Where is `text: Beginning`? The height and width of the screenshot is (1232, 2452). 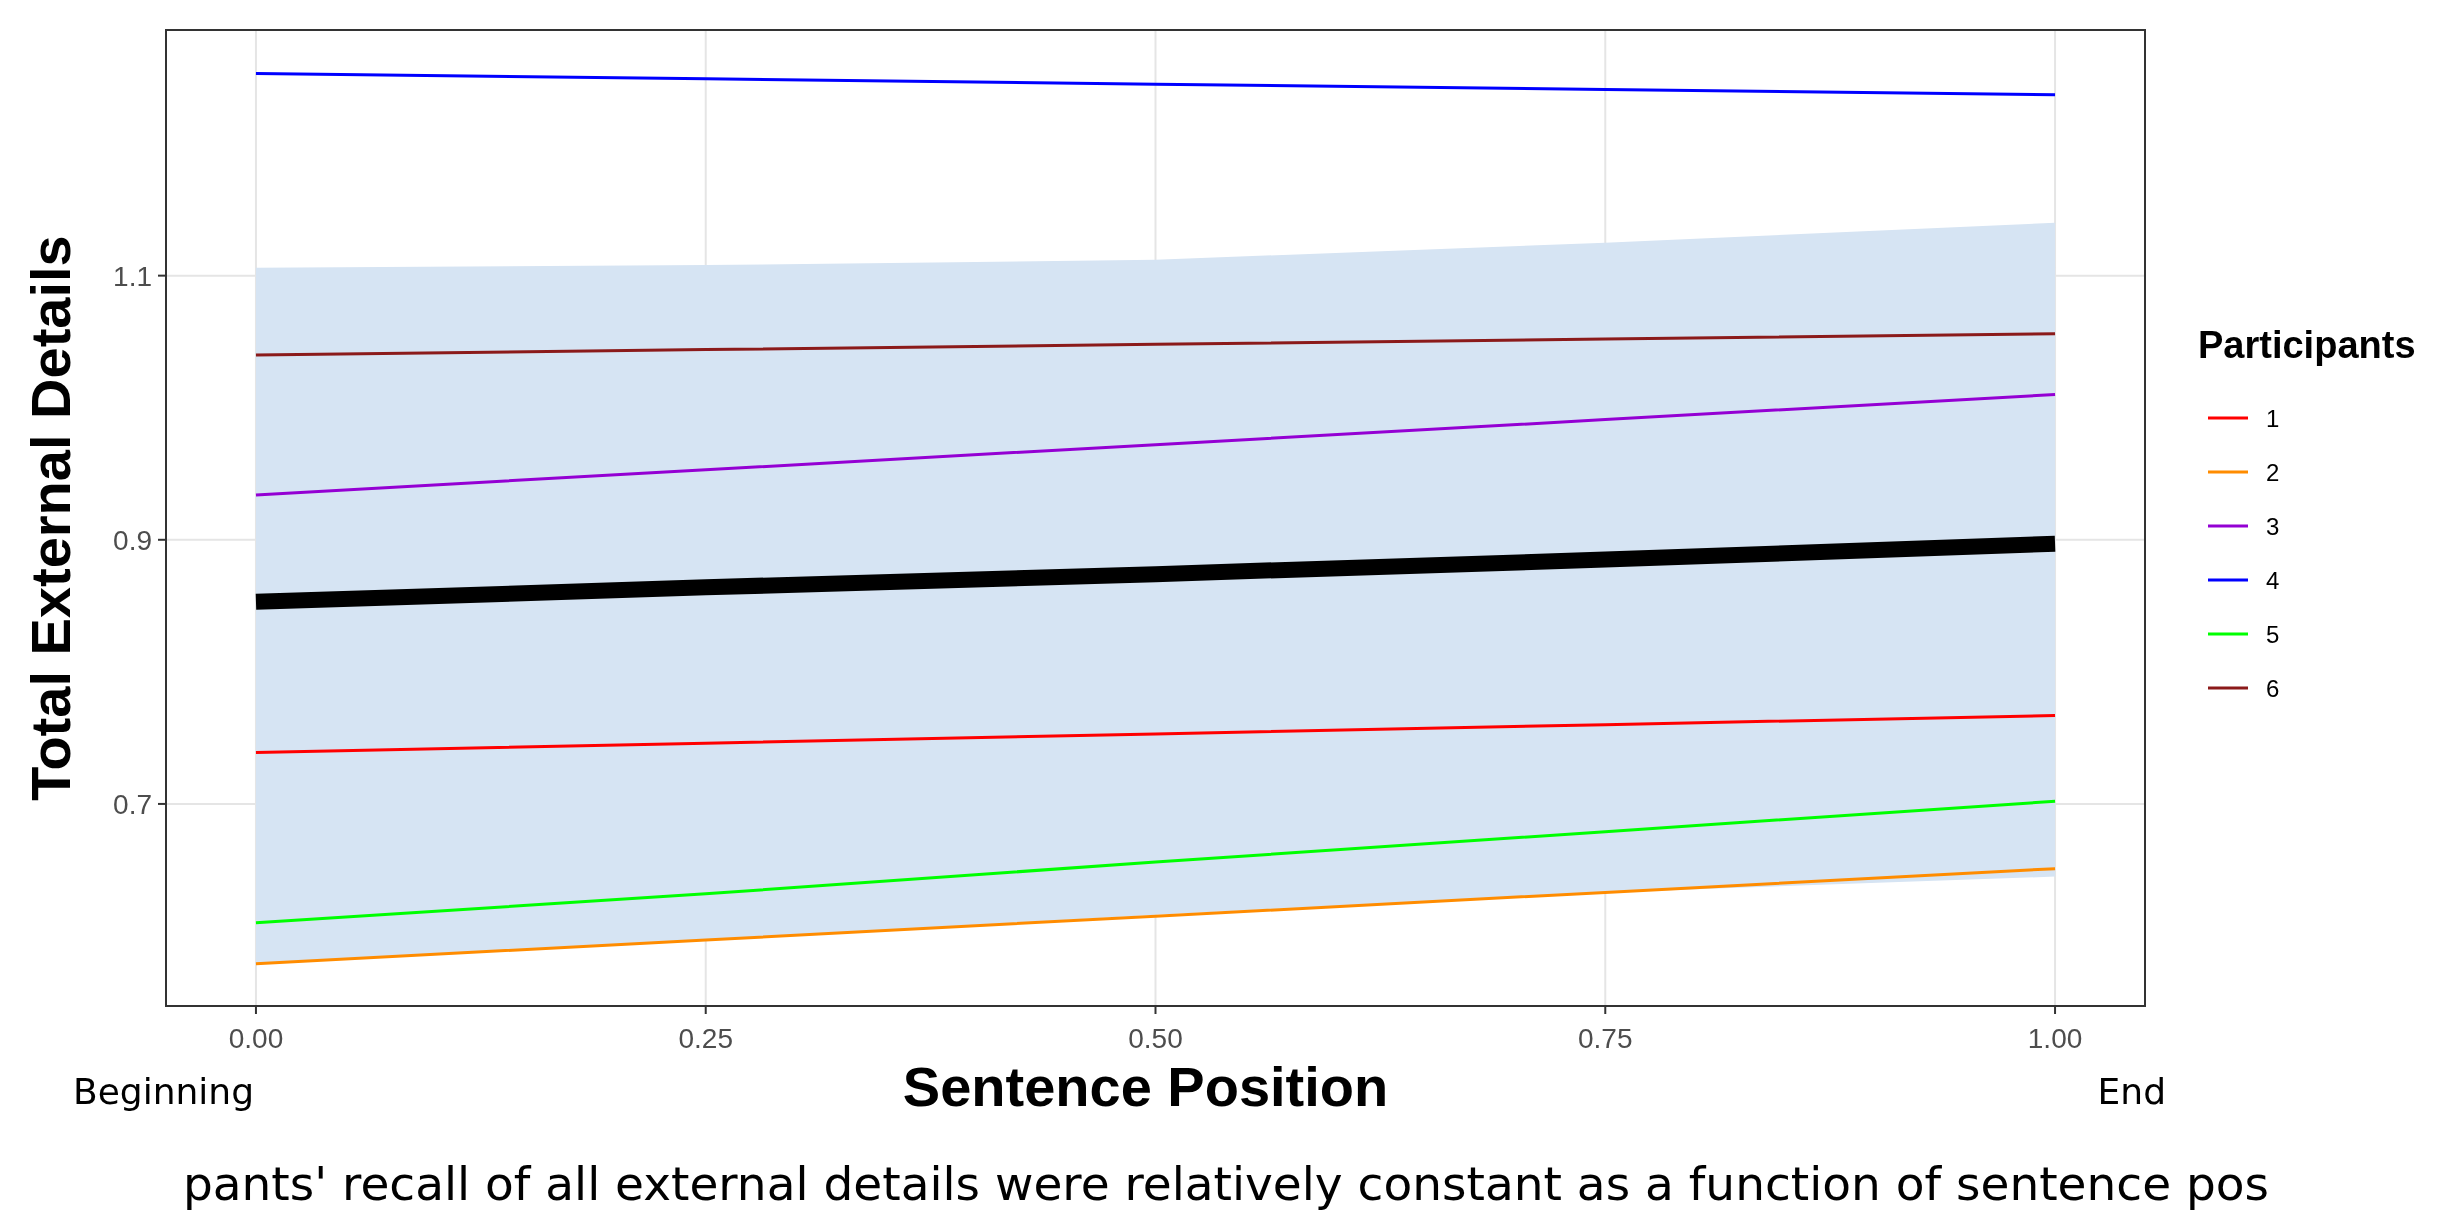
text: Beginning is located at coordinates (164, 1091).